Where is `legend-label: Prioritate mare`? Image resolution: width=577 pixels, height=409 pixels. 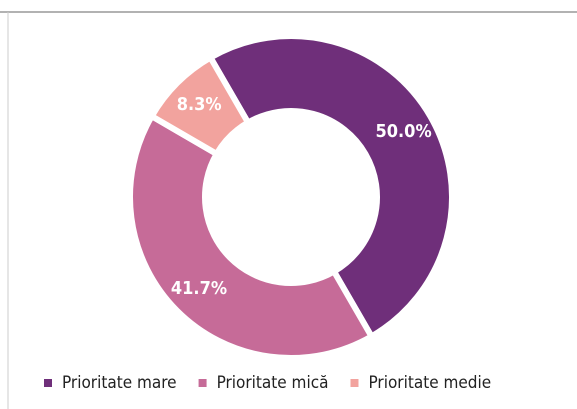
legend-label: Prioritate mare is located at coordinates (119, 383).